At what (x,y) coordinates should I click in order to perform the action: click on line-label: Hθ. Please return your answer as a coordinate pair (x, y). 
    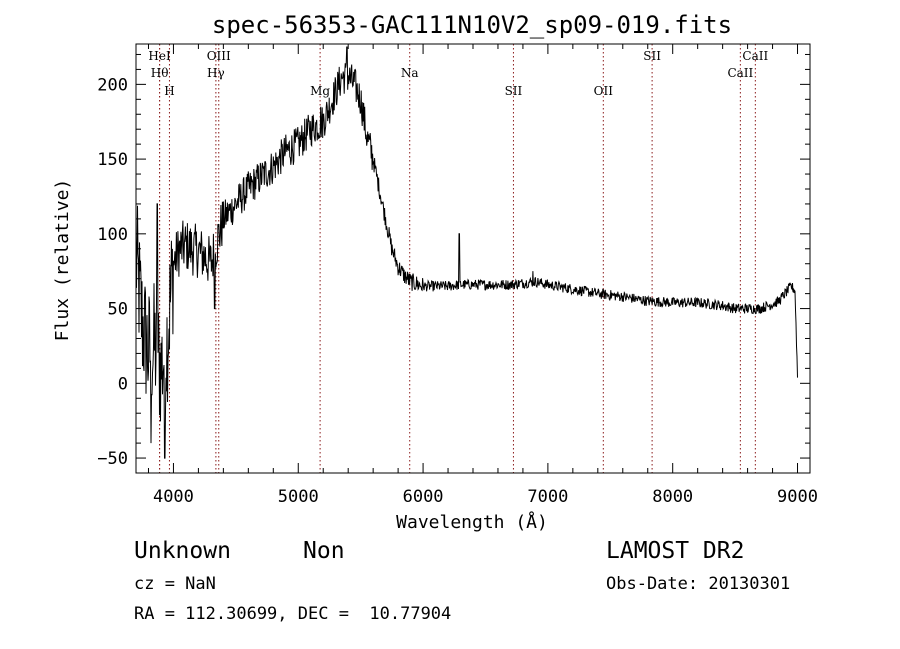
    Looking at the image, I should click on (160, 73).